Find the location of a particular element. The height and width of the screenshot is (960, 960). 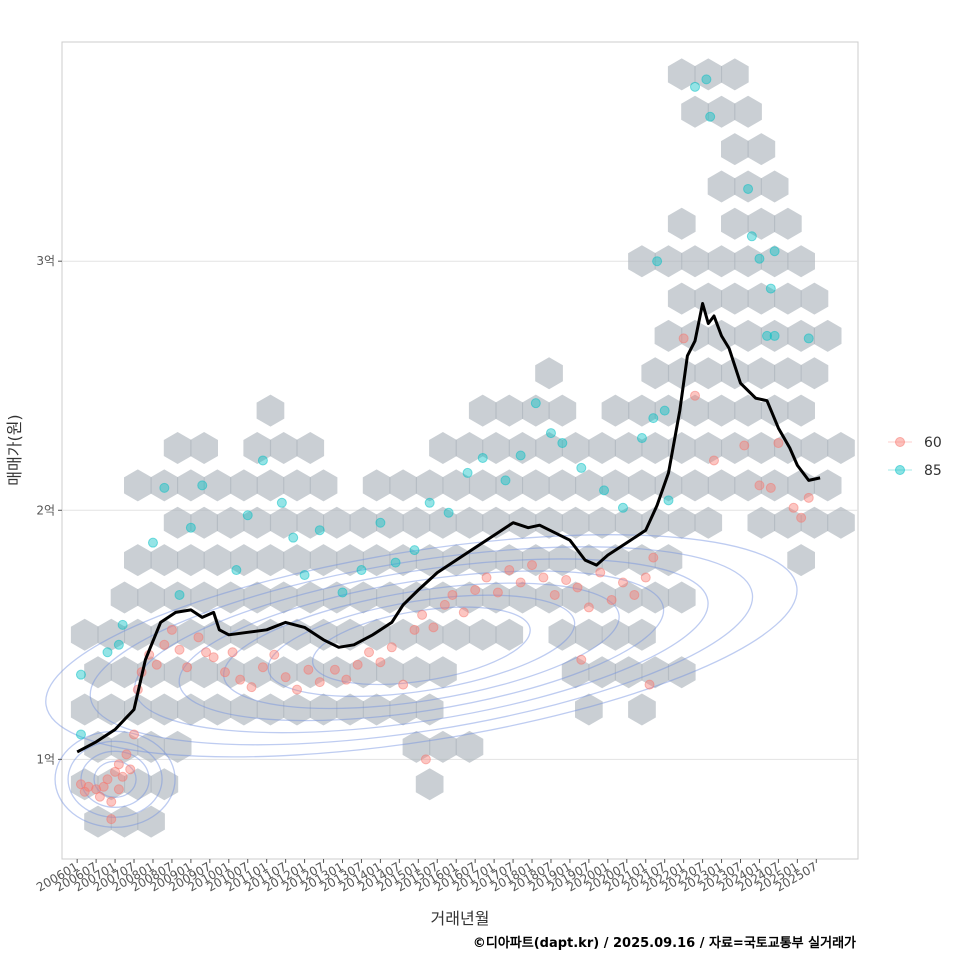

legend: 60 85 is located at coordinates (915, 457).